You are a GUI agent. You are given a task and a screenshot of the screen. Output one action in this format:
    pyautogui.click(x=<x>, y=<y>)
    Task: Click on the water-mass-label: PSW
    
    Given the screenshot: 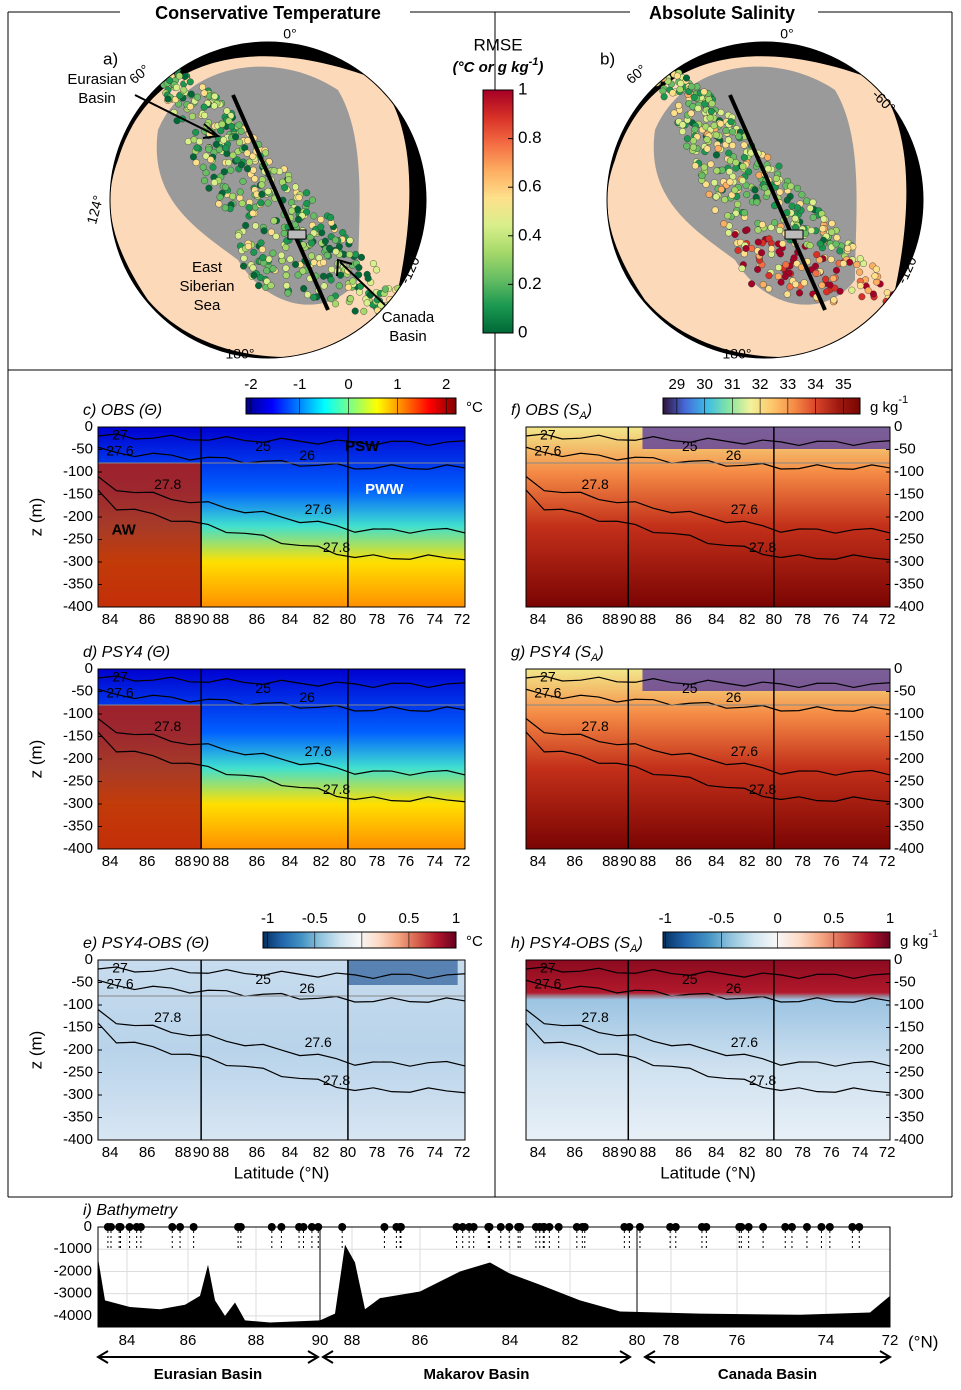 What is the action you would take?
    pyautogui.click(x=362, y=446)
    